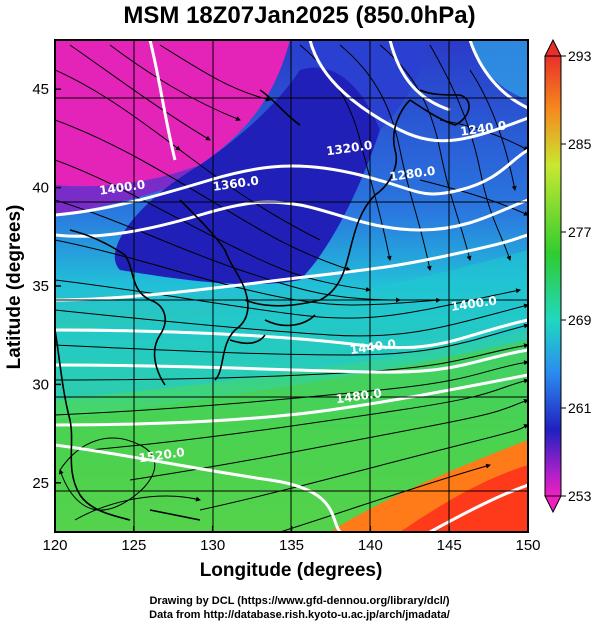 The height and width of the screenshot is (625, 599). What do you see at coordinates (236, 183) in the screenshot?
I see `contour-label: 1360.0` at bounding box center [236, 183].